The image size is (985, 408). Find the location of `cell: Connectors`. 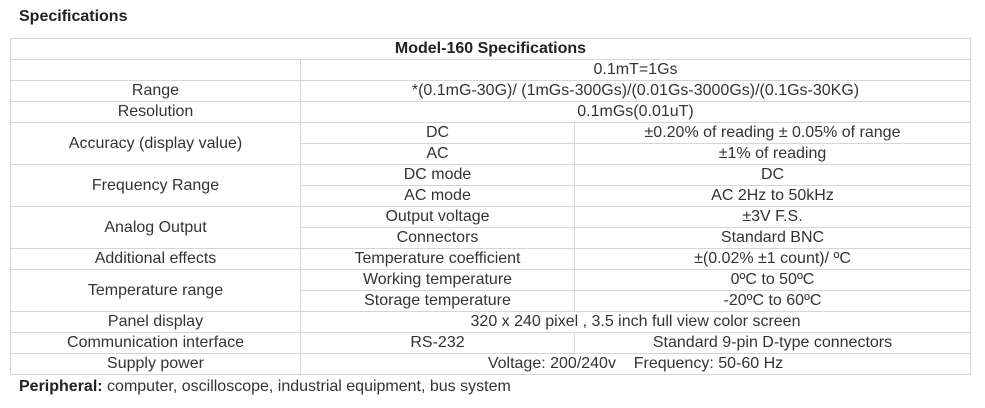

cell: Connectors is located at coordinates (437, 238).